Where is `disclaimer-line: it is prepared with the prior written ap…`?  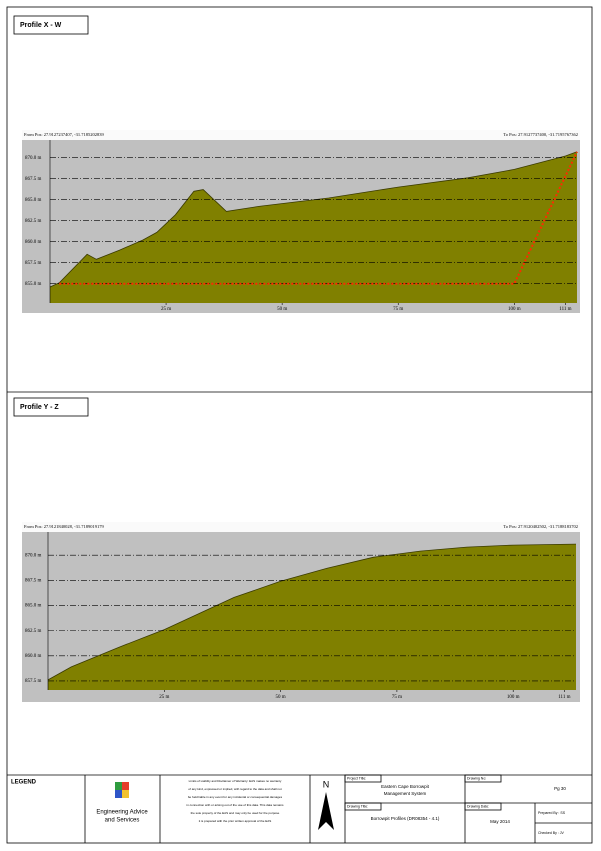
disclaimer-line: it is prepared with the prior written ap… is located at coordinates (235, 821).